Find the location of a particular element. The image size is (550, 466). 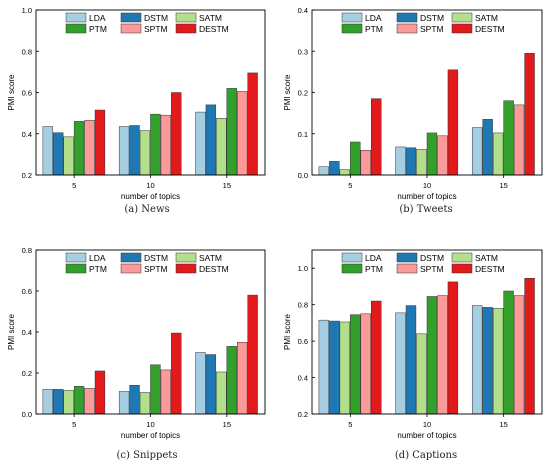

panel-caption: (b) Tweets is located at coordinates (425, 209).